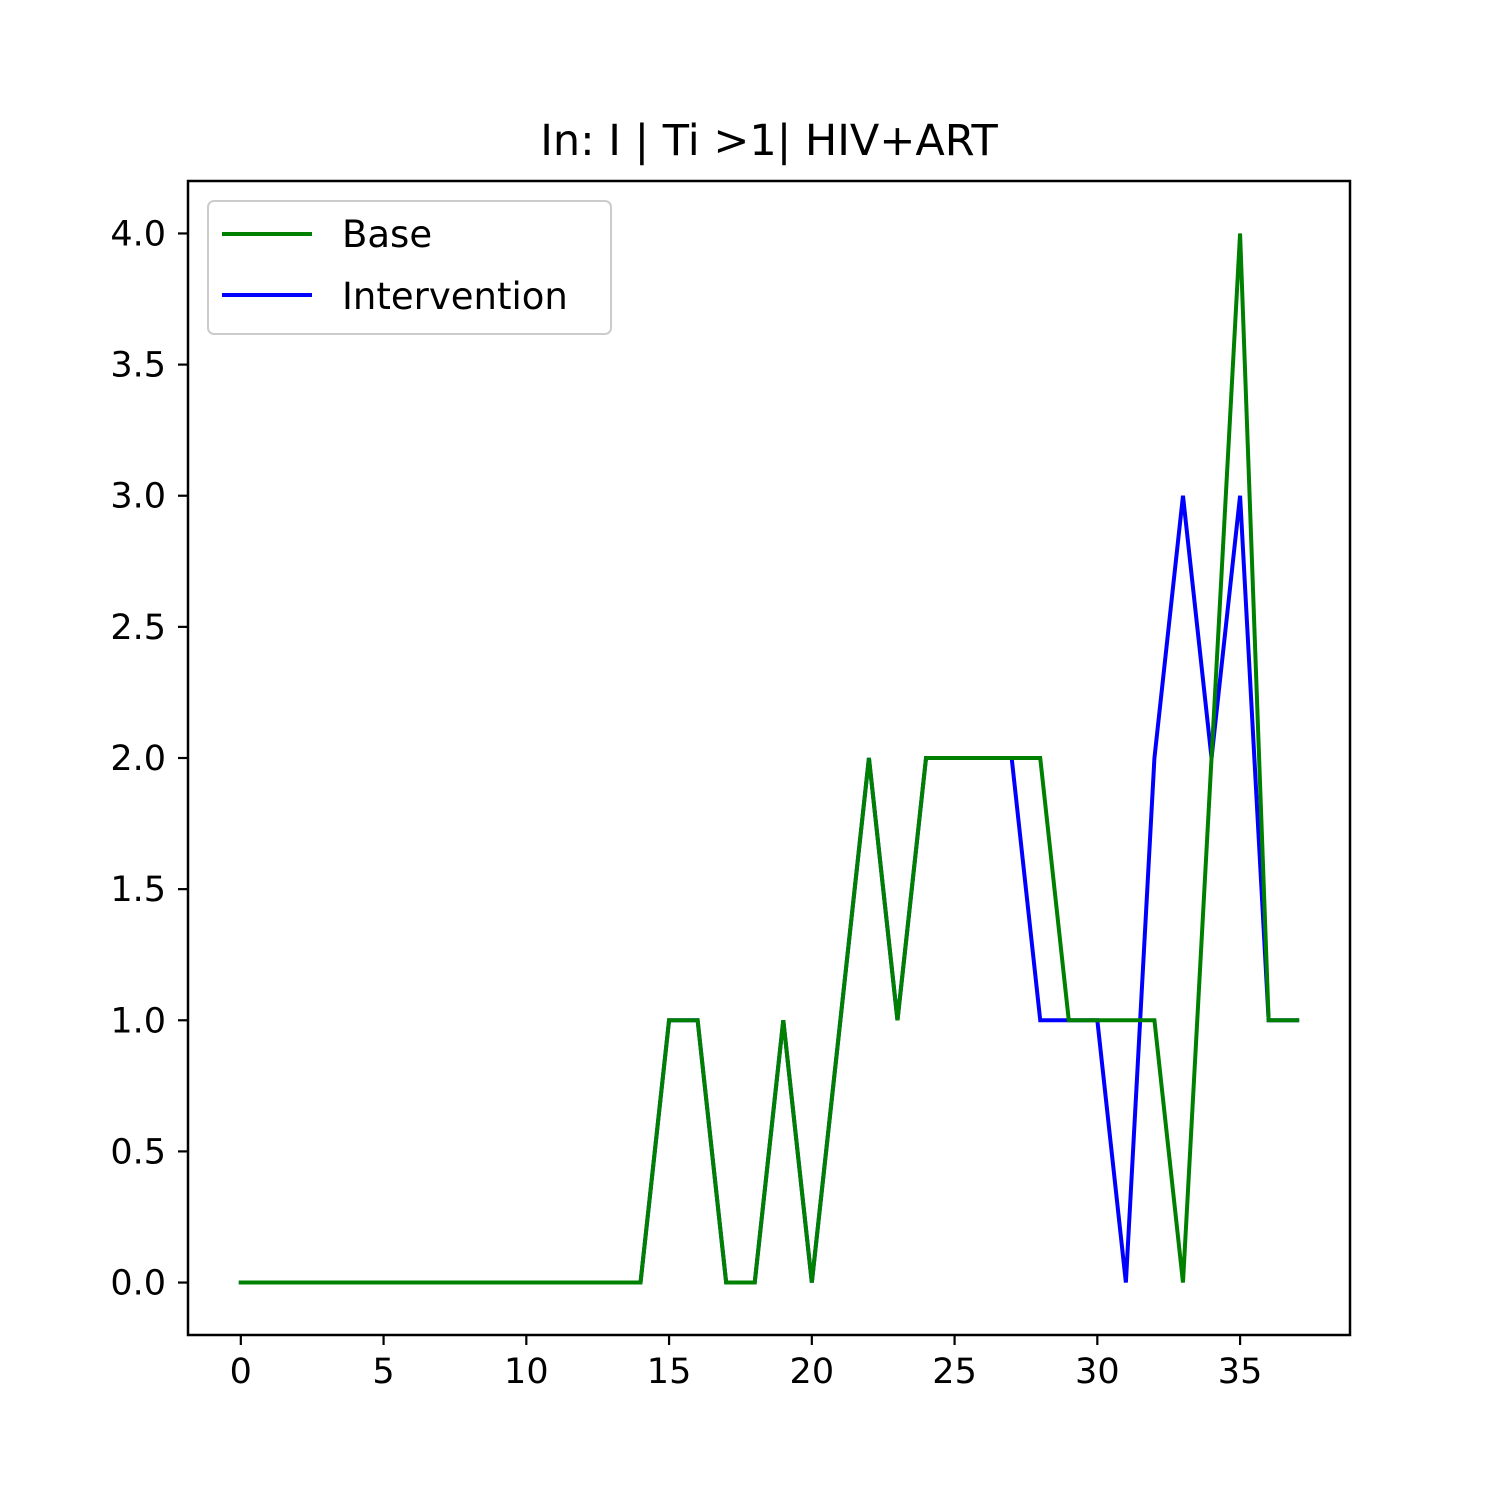  What do you see at coordinates (383, 1372) in the screenshot?
I see `x-tick-label: 5` at bounding box center [383, 1372].